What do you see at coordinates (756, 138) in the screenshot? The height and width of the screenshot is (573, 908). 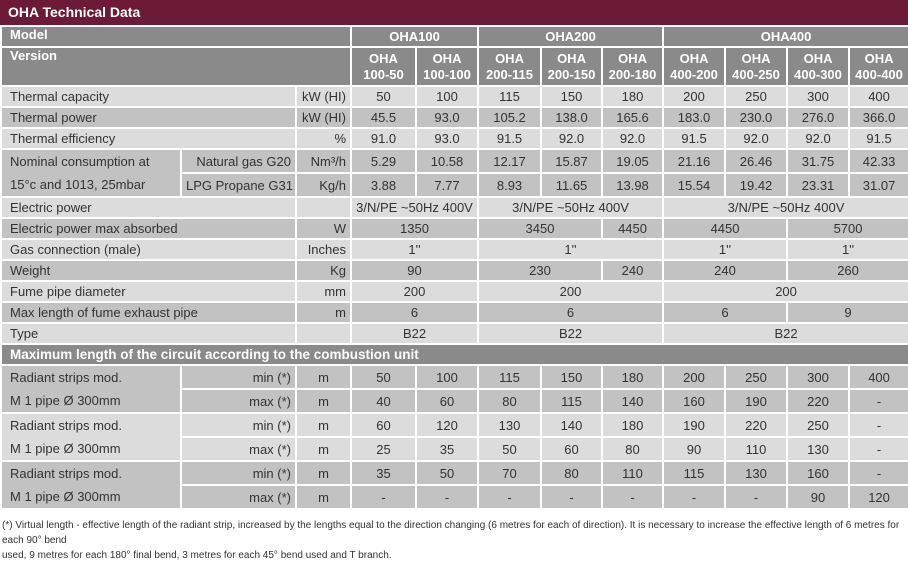 I see `value-cell: 92.0` at bounding box center [756, 138].